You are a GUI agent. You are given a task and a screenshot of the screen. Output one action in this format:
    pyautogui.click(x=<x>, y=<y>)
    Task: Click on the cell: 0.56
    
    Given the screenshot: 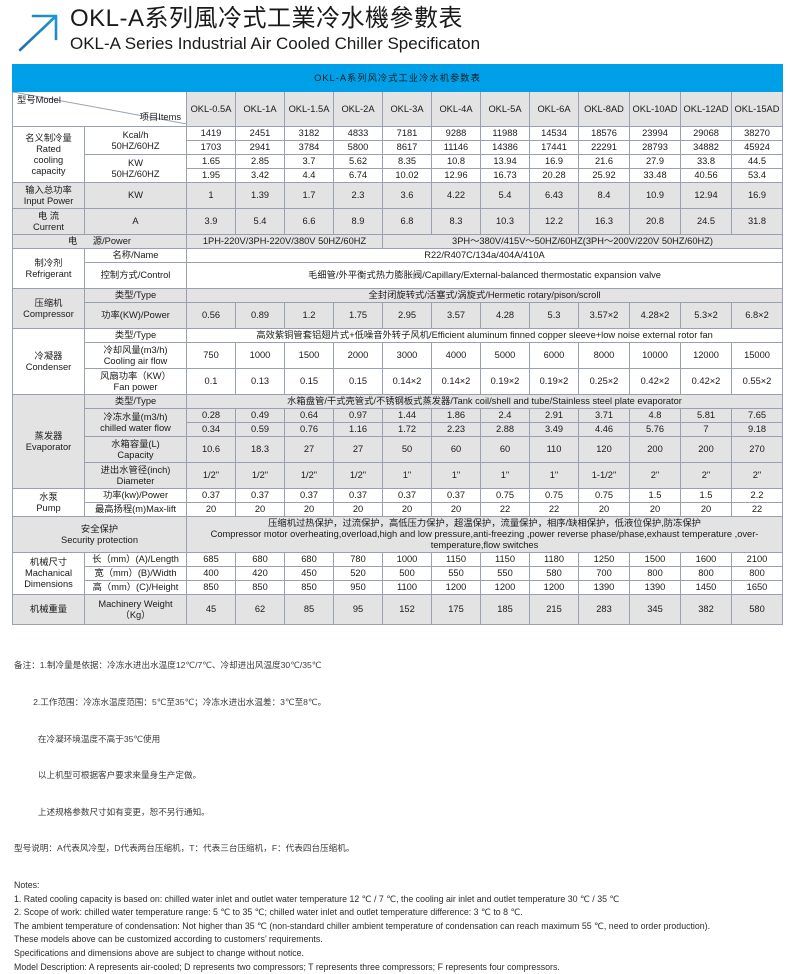 What is the action you would take?
    pyautogui.click(x=211, y=315)
    